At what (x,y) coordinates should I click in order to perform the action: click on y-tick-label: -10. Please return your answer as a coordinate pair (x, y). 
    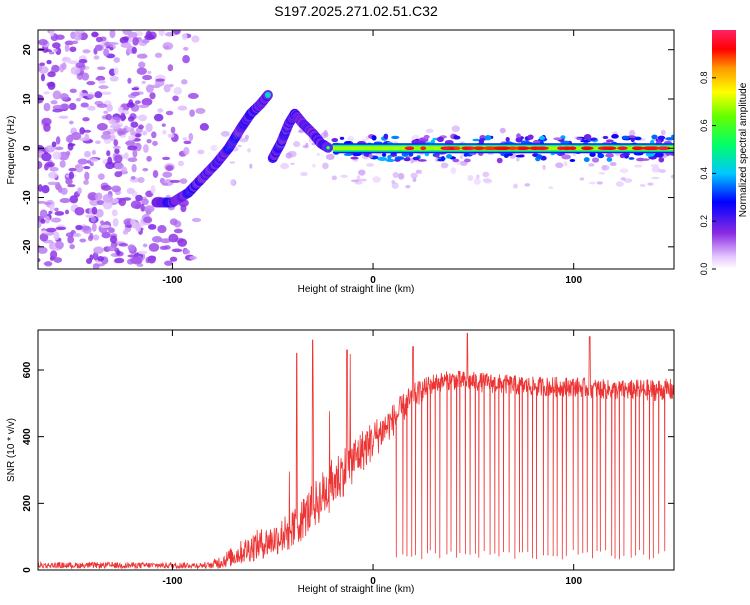
    Looking at the image, I should click on (27, 197).